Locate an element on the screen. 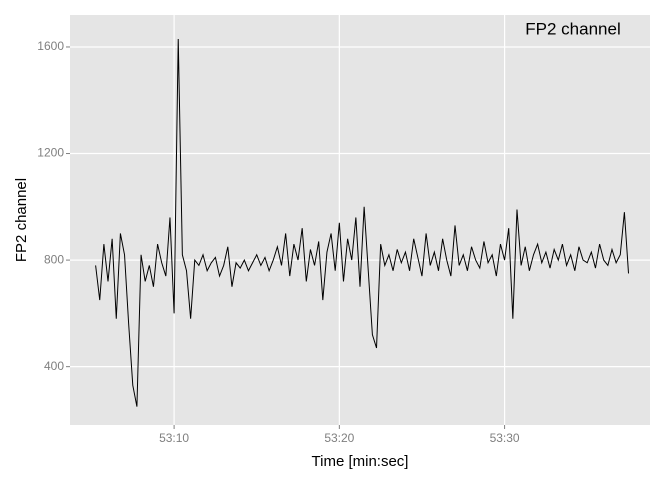  x-axis-label: Time [min:sec] is located at coordinates (360, 461).